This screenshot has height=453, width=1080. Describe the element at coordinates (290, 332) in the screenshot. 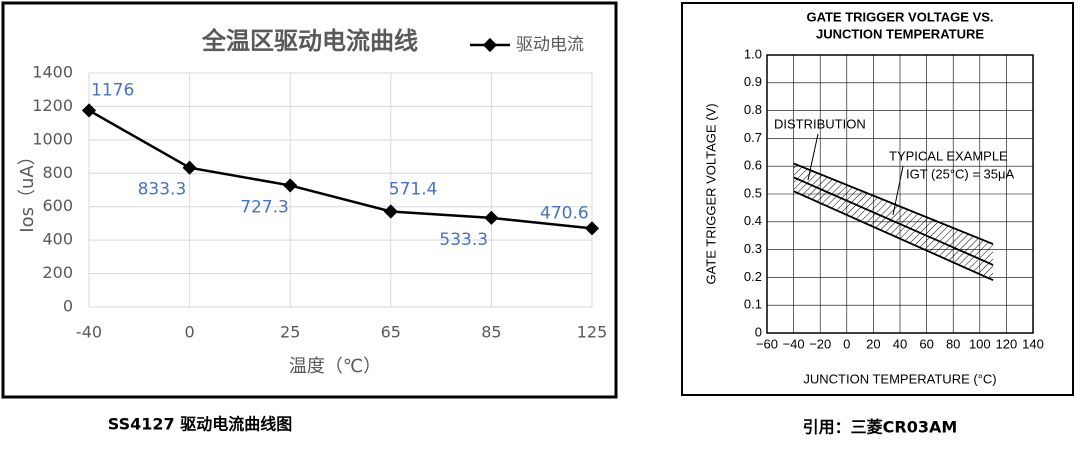

I see `x-tick-label: 25` at that location.